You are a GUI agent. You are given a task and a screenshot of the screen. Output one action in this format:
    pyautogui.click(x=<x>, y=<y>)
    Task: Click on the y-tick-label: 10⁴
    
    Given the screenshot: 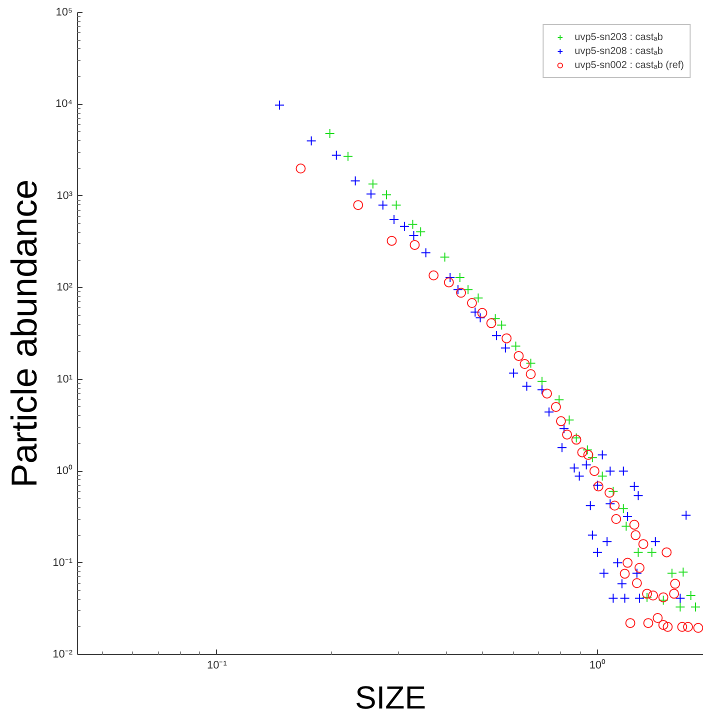 What is the action you would take?
    pyautogui.click(x=64, y=104)
    